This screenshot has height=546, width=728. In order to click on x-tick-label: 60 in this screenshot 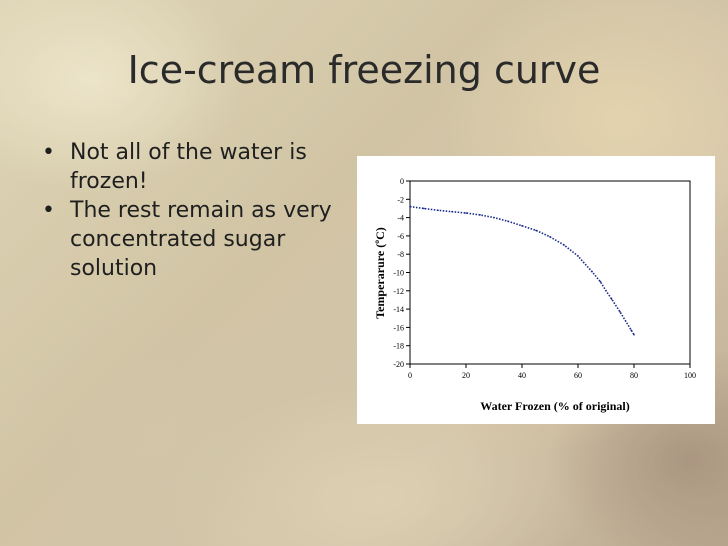, I will do `click(578, 375)`.